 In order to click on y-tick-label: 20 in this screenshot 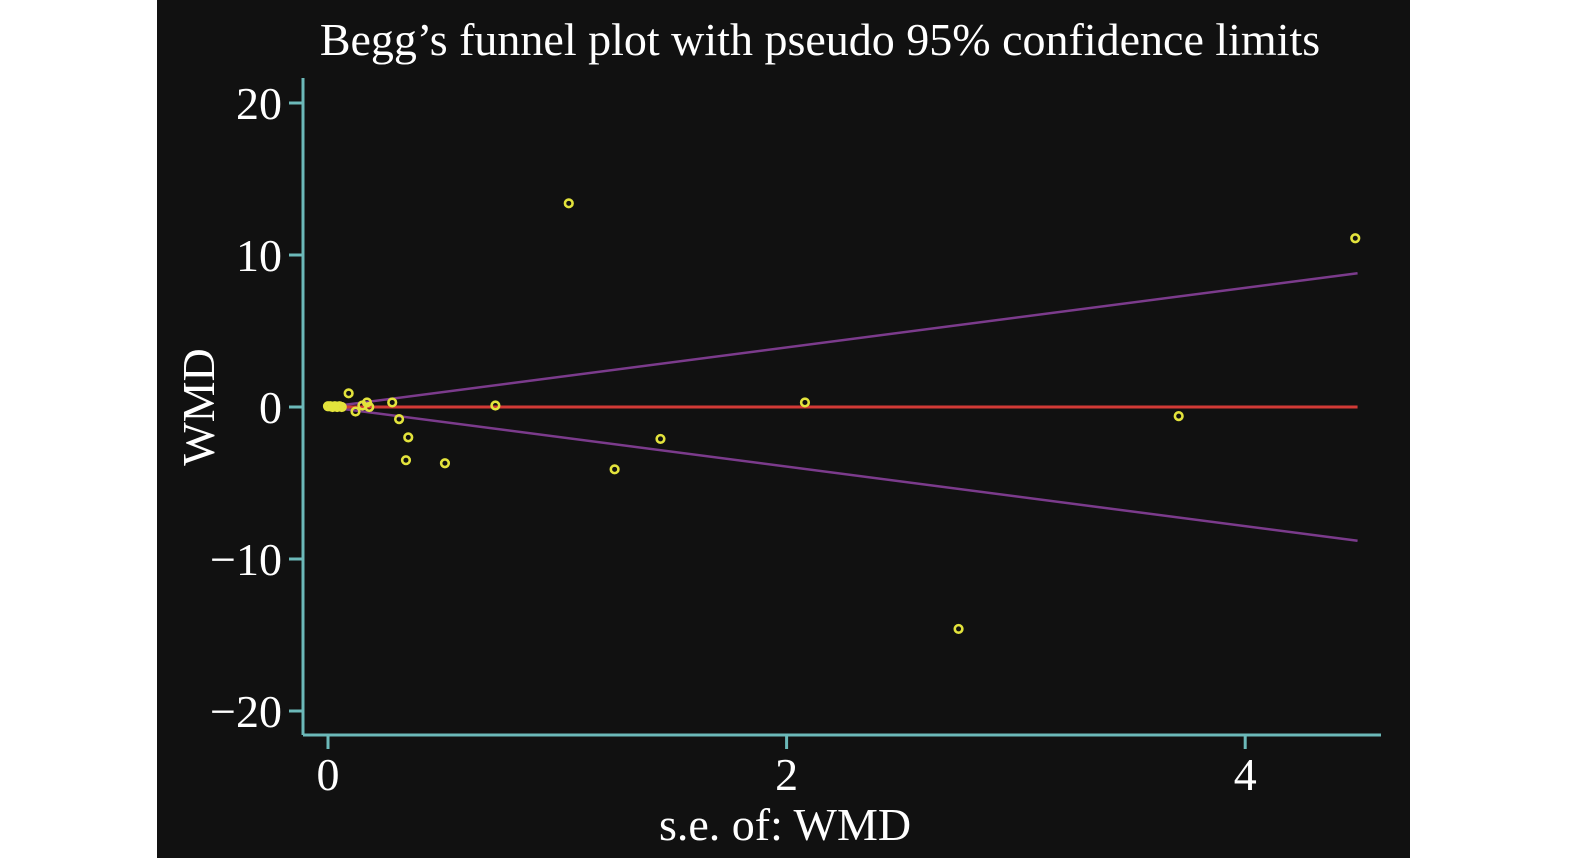, I will do `click(259, 103)`.